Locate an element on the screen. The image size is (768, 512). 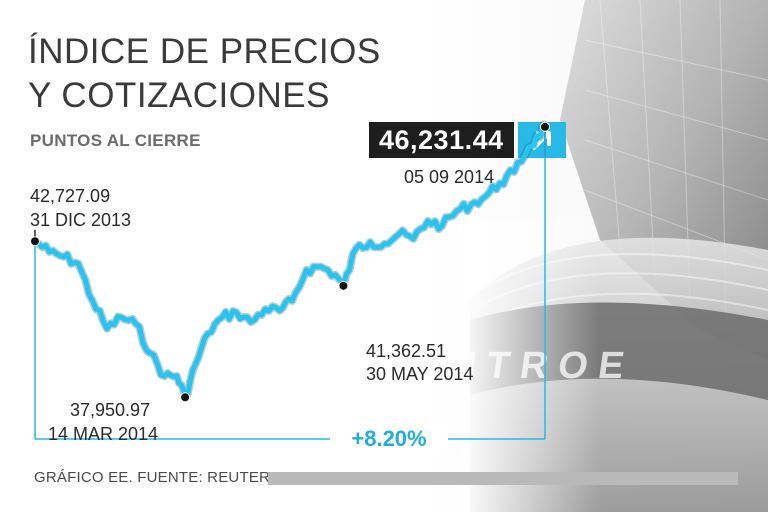
title-line-2: Y COTIZACIONES is located at coordinates (179, 95).